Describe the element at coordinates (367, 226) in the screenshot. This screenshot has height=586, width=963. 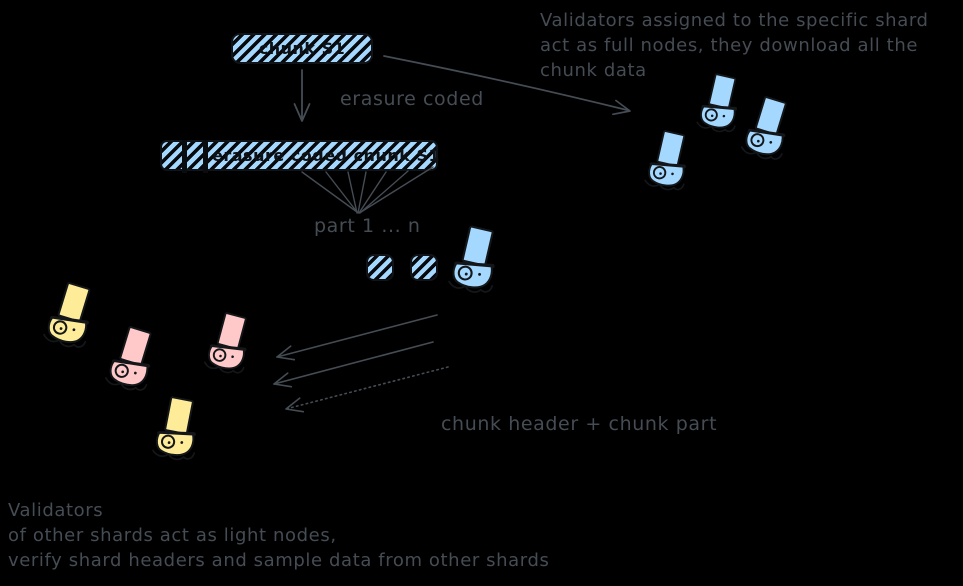
I see `parts-range-label: part 1 ... n` at that location.